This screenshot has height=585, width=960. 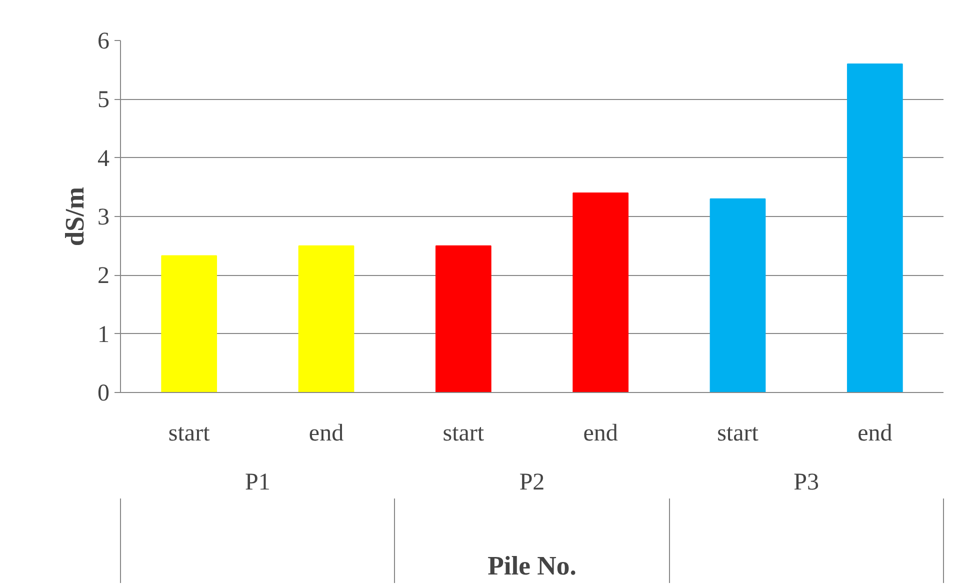 I want to click on y-tick-label: 0, so click(x=104, y=393).